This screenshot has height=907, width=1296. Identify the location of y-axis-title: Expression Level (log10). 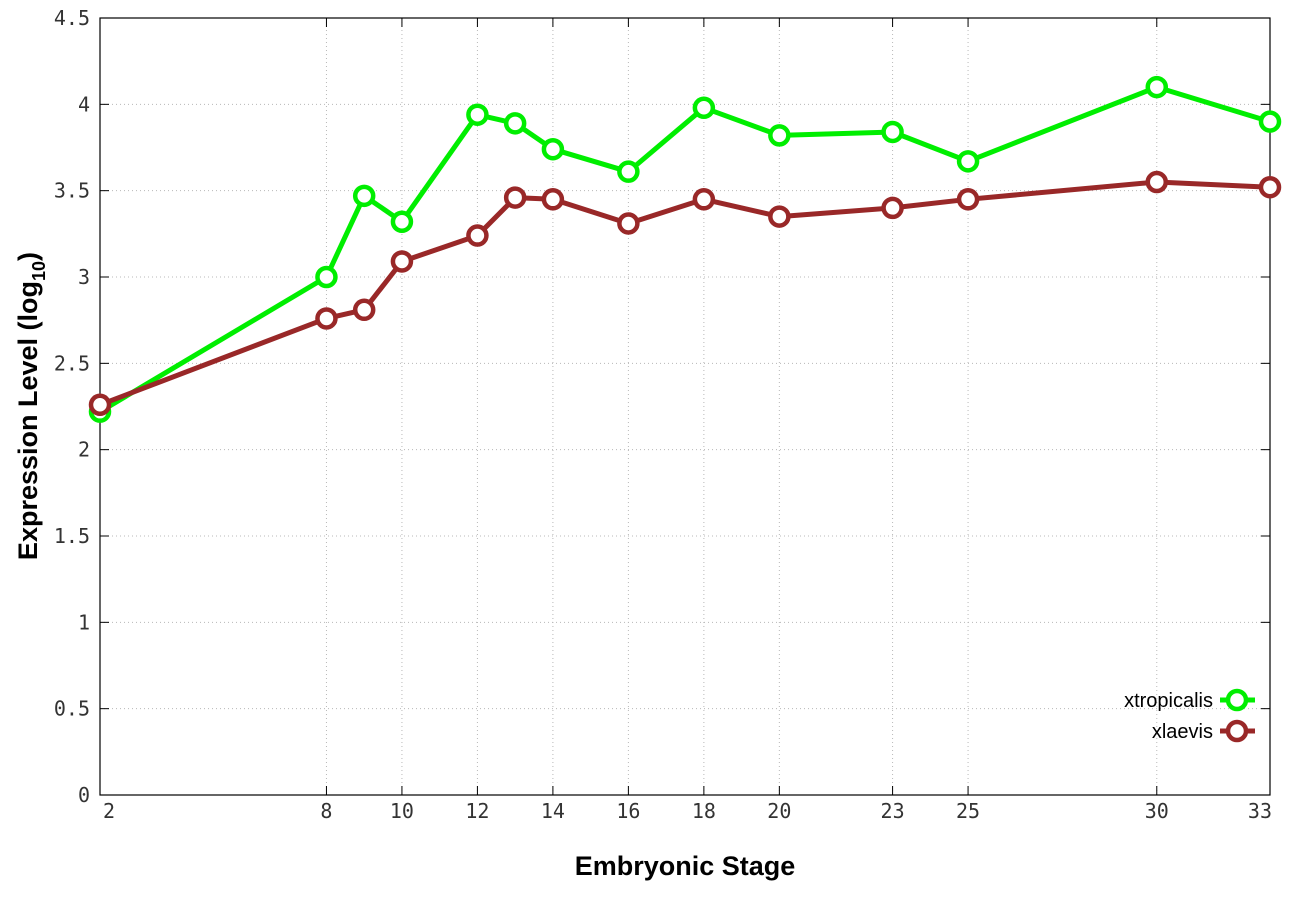
(31, 406).